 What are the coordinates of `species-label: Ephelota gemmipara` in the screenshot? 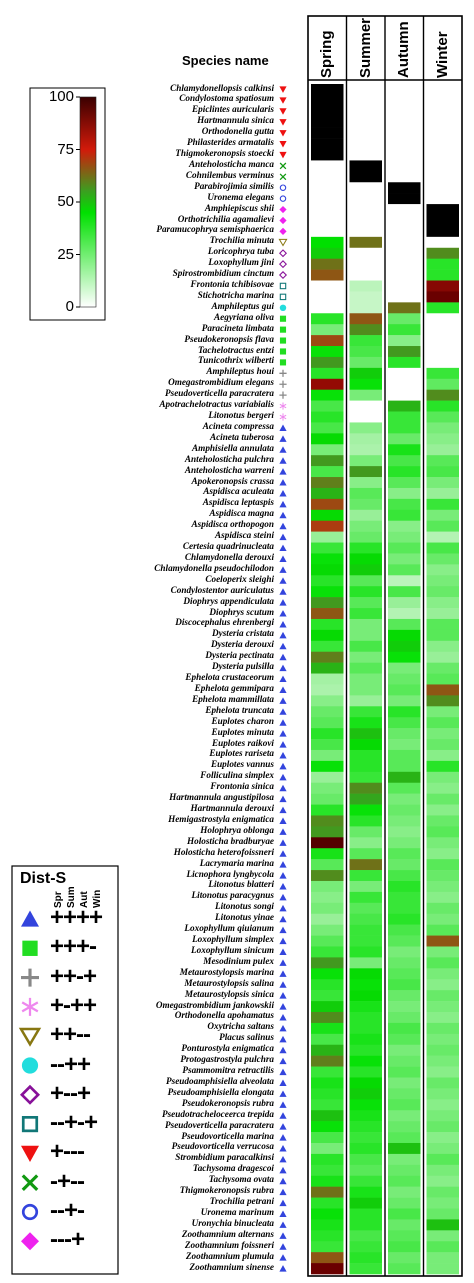 It's located at (234, 687).